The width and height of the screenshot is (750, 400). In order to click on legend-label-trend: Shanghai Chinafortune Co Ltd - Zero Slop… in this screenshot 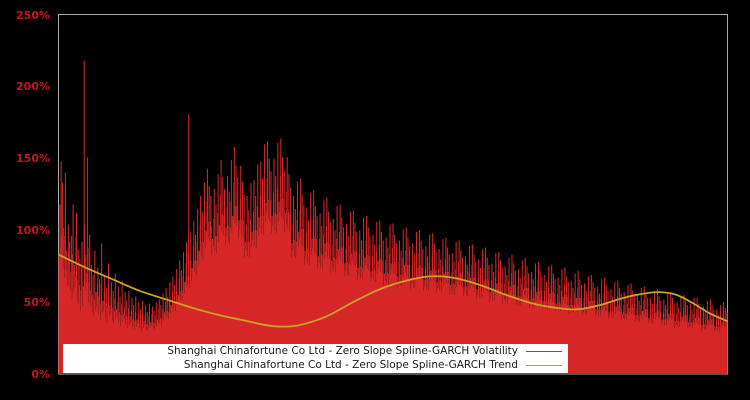, I will do `click(350, 365)`.